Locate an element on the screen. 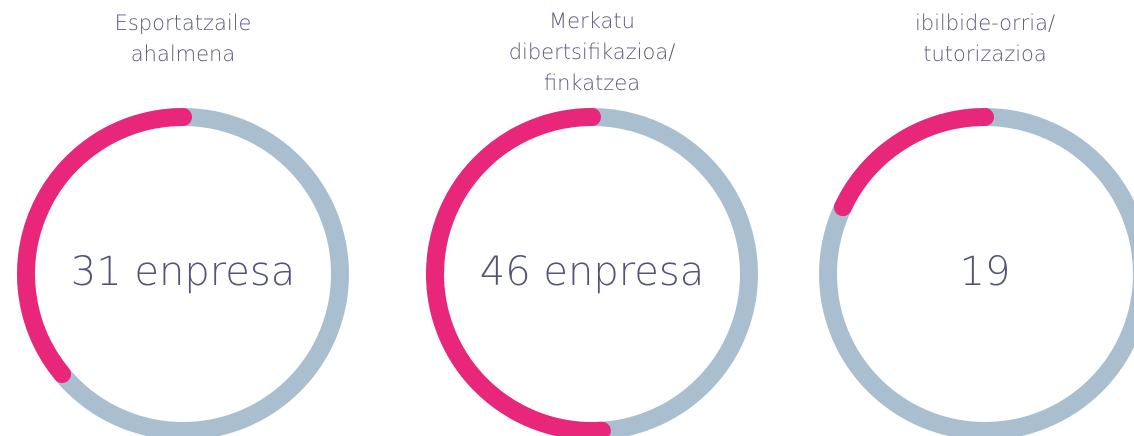 This screenshot has height=436, width=1134. ring-value: 19 is located at coordinates (985, 272).